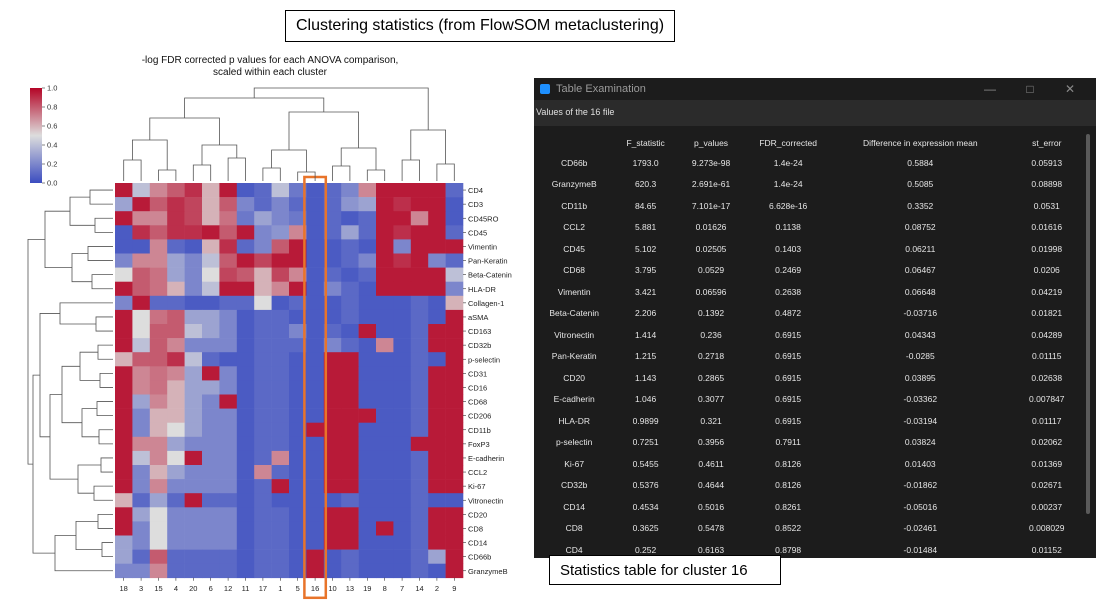 Image resolution: width=1100 pixels, height=607 pixels. What do you see at coordinates (574, 485) in the screenshot?
I see `row-marker-label: CD32b` at bounding box center [574, 485].